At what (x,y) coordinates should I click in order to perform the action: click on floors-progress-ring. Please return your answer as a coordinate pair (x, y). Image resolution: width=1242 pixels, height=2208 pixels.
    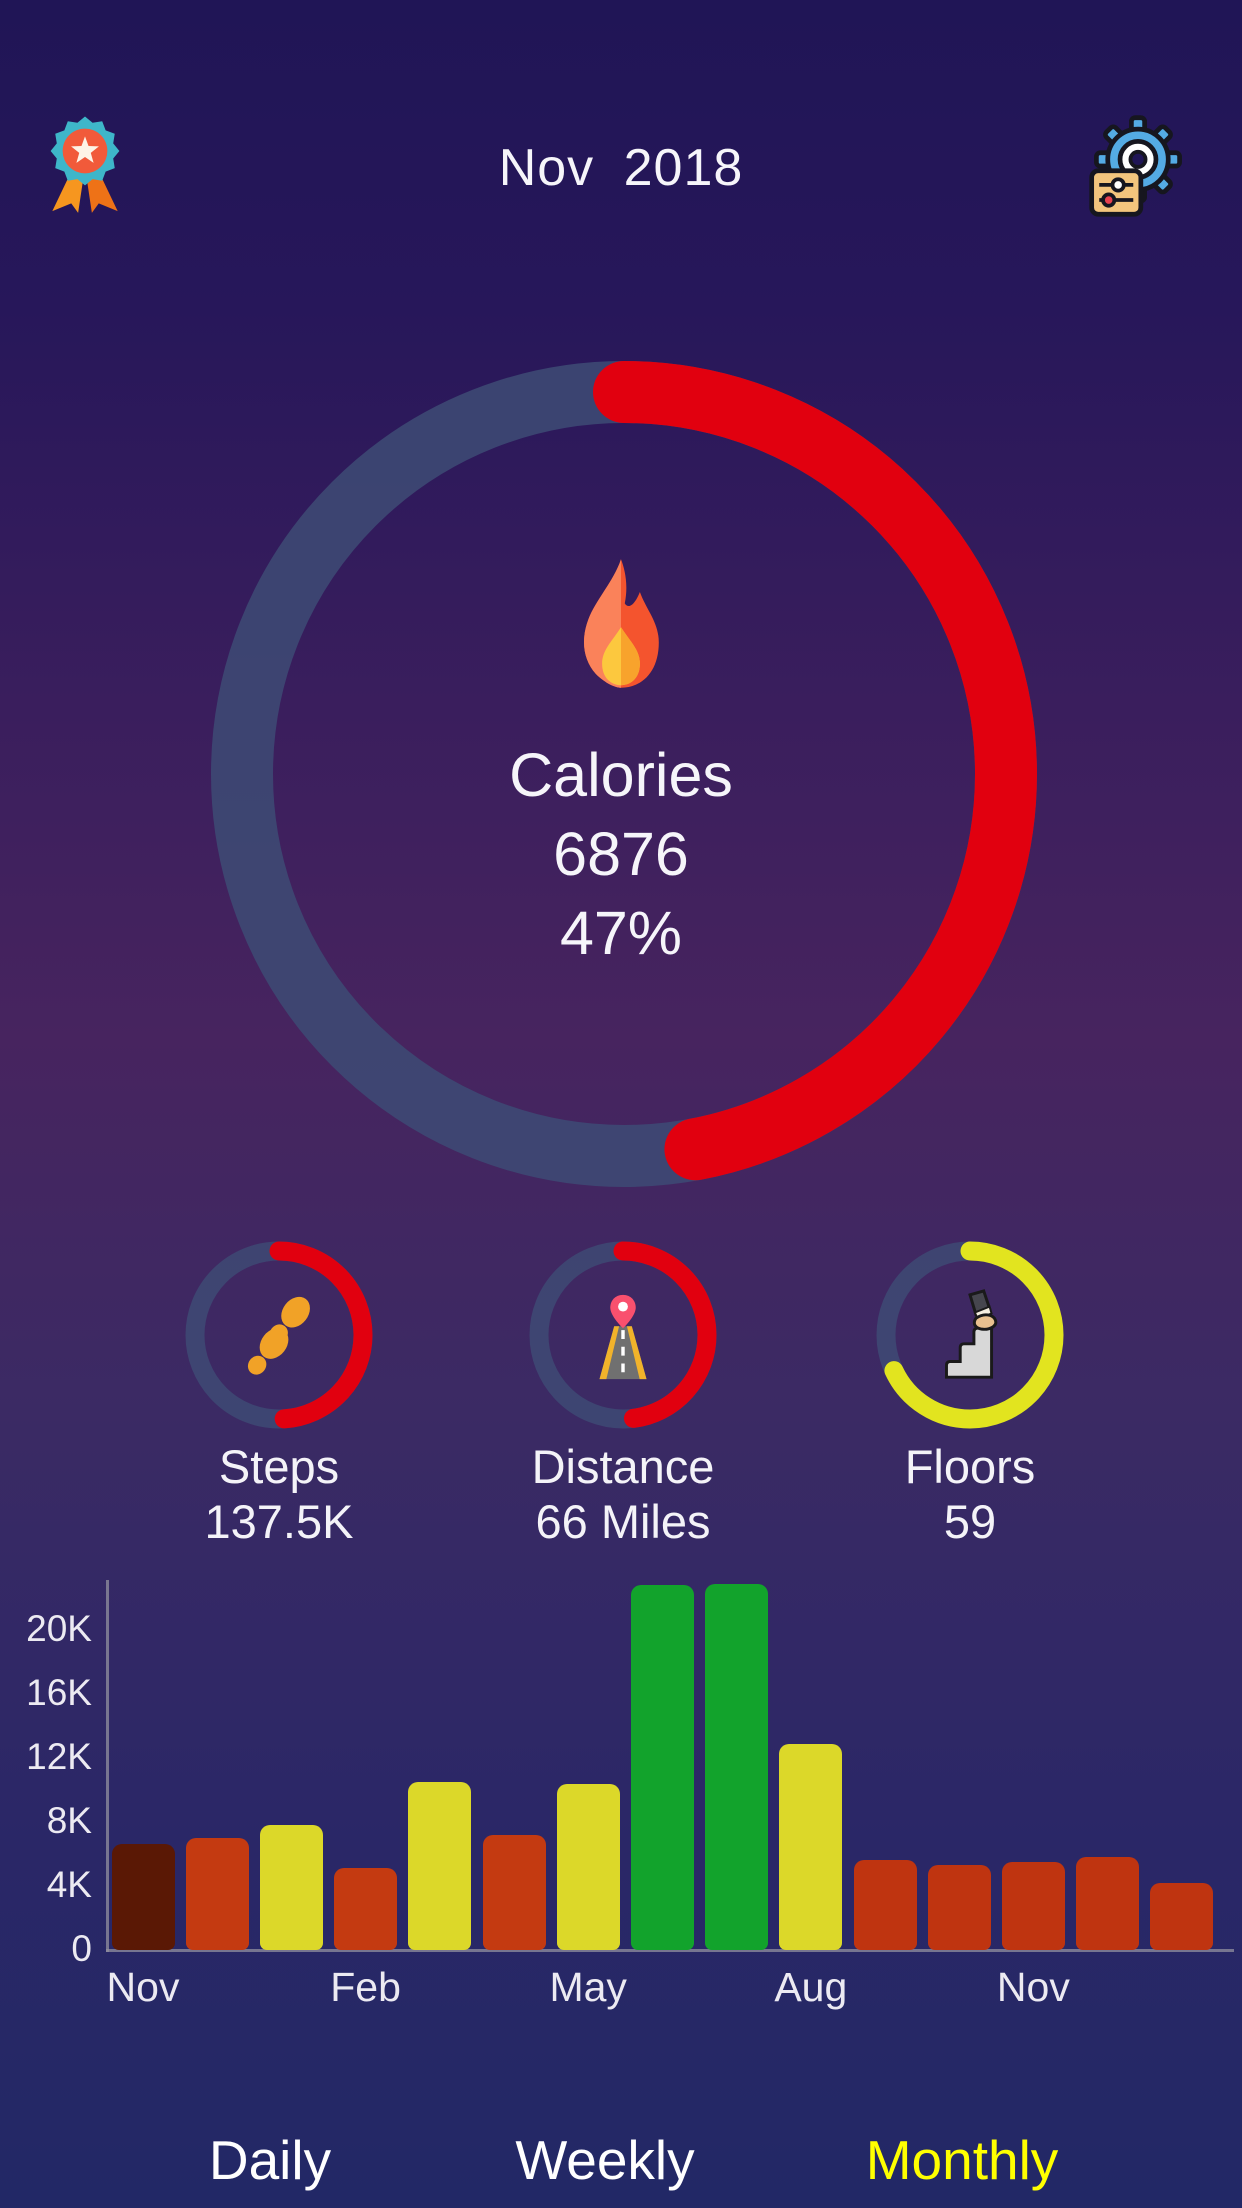
    Looking at the image, I should click on (970, 1335).